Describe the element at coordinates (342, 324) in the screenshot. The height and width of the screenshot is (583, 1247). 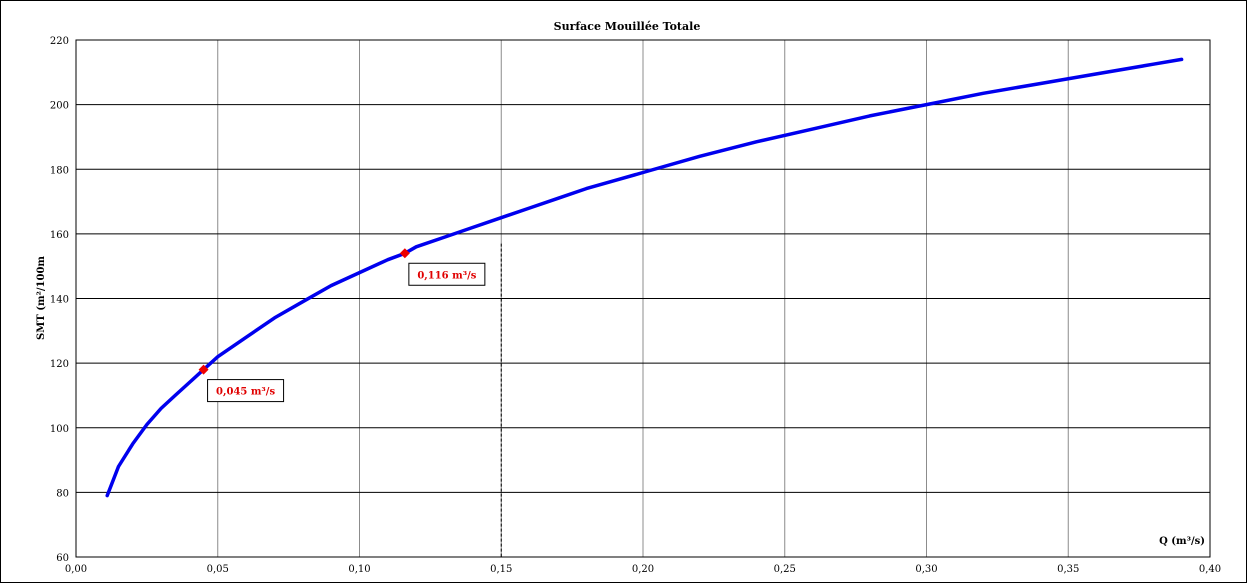
I see `points-layer: 0,045 m³/s 0,116 m³/s` at that location.